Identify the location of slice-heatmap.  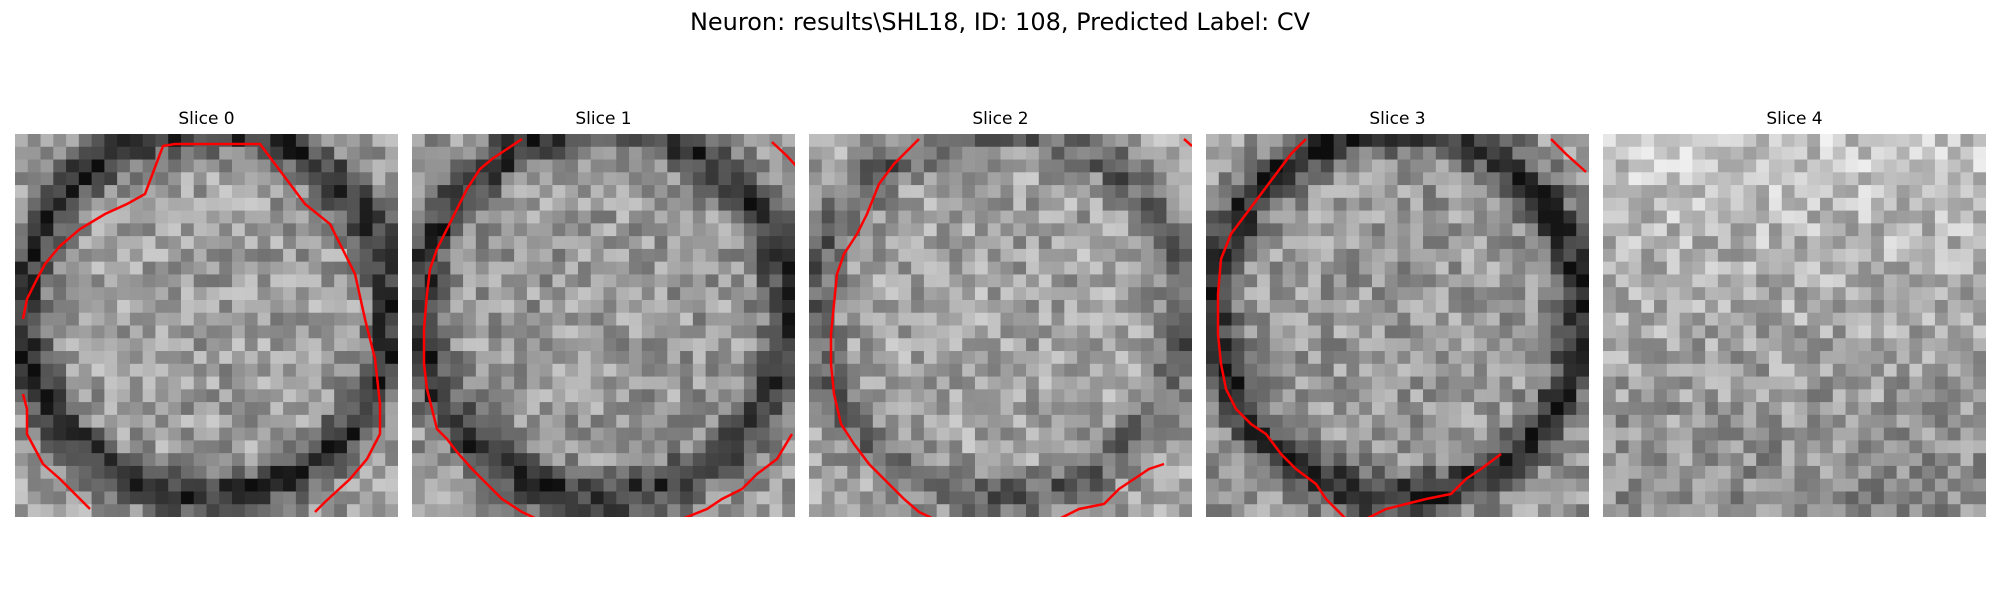
(1397, 325).